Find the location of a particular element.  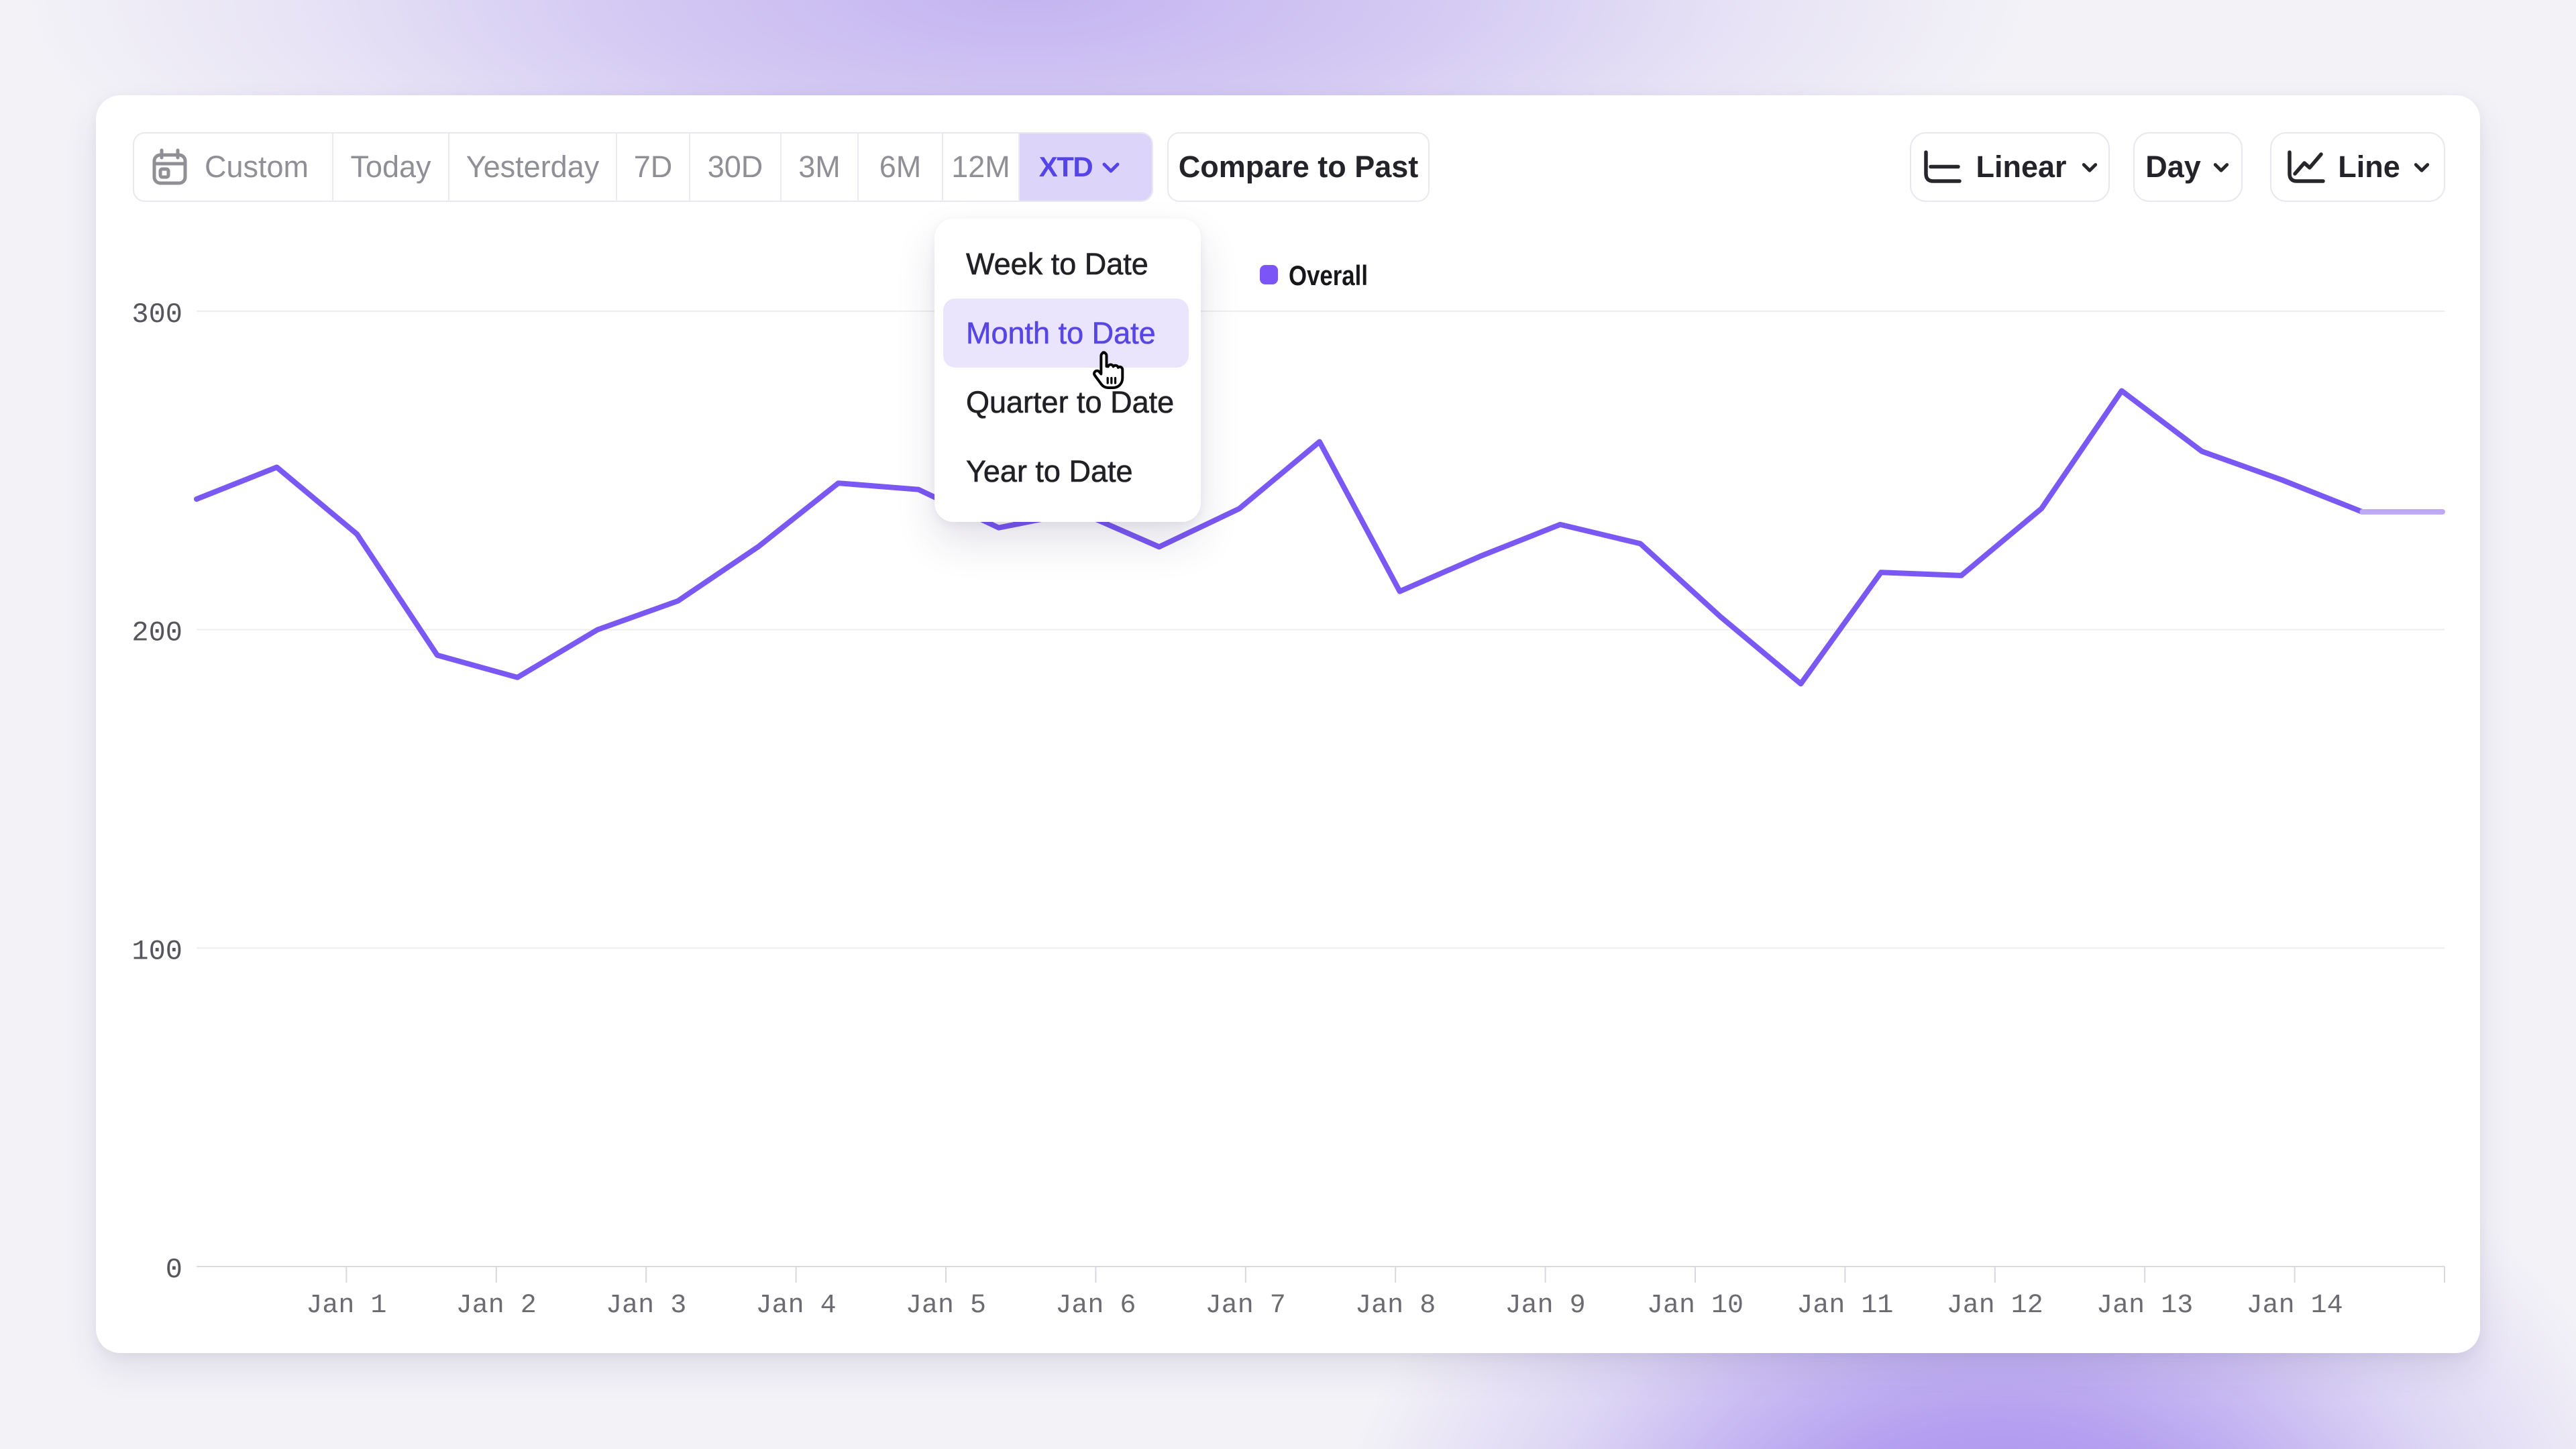

svg-text: 100 is located at coordinates (156, 951).